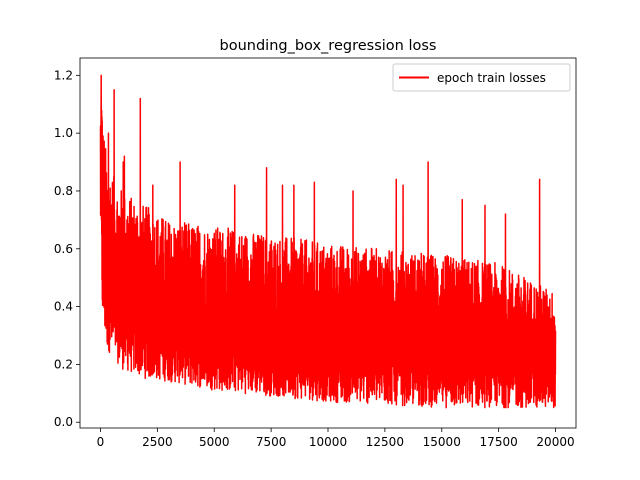 The height and width of the screenshot is (480, 640). What do you see at coordinates (63, 422) in the screenshot?
I see `y-tick-label: 0.0` at bounding box center [63, 422].